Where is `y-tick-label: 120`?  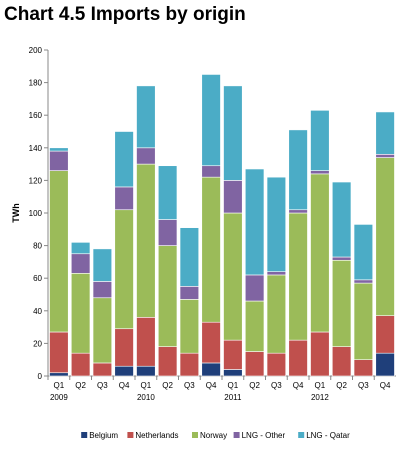 y-tick-label: 120 is located at coordinates (36, 180).